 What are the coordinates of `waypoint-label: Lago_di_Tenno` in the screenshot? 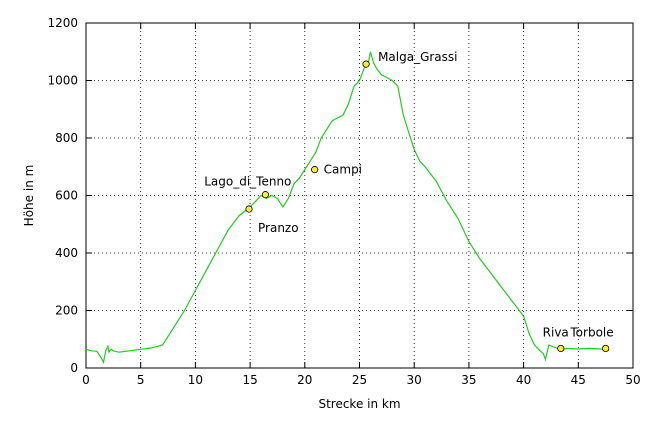 It's located at (247, 182).